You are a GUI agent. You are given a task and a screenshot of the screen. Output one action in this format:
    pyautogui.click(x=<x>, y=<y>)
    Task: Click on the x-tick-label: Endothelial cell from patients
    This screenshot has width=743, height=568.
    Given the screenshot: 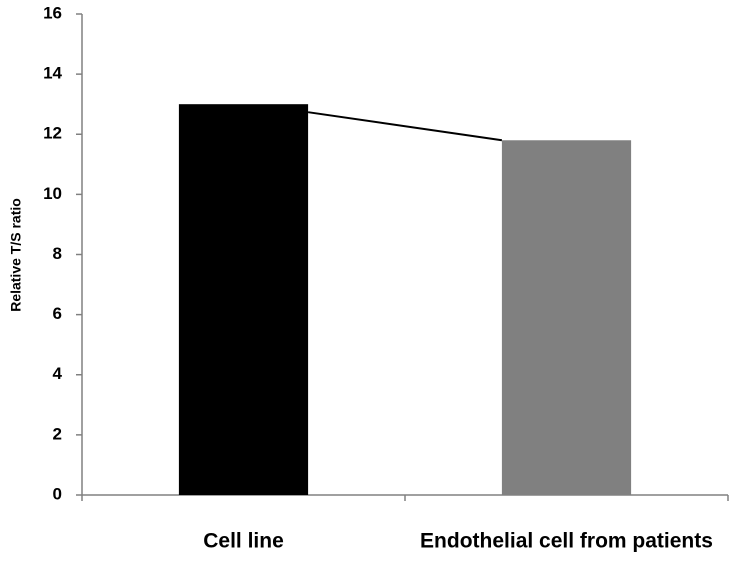 What is the action you would take?
    pyautogui.click(x=566, y=541)
    